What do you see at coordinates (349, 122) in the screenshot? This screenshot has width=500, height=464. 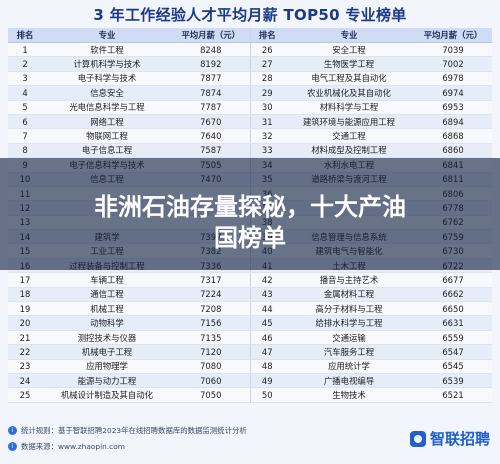 I see `cell-major-right: 建筑环境与能源应用工程` at bounding box center [349, 122].